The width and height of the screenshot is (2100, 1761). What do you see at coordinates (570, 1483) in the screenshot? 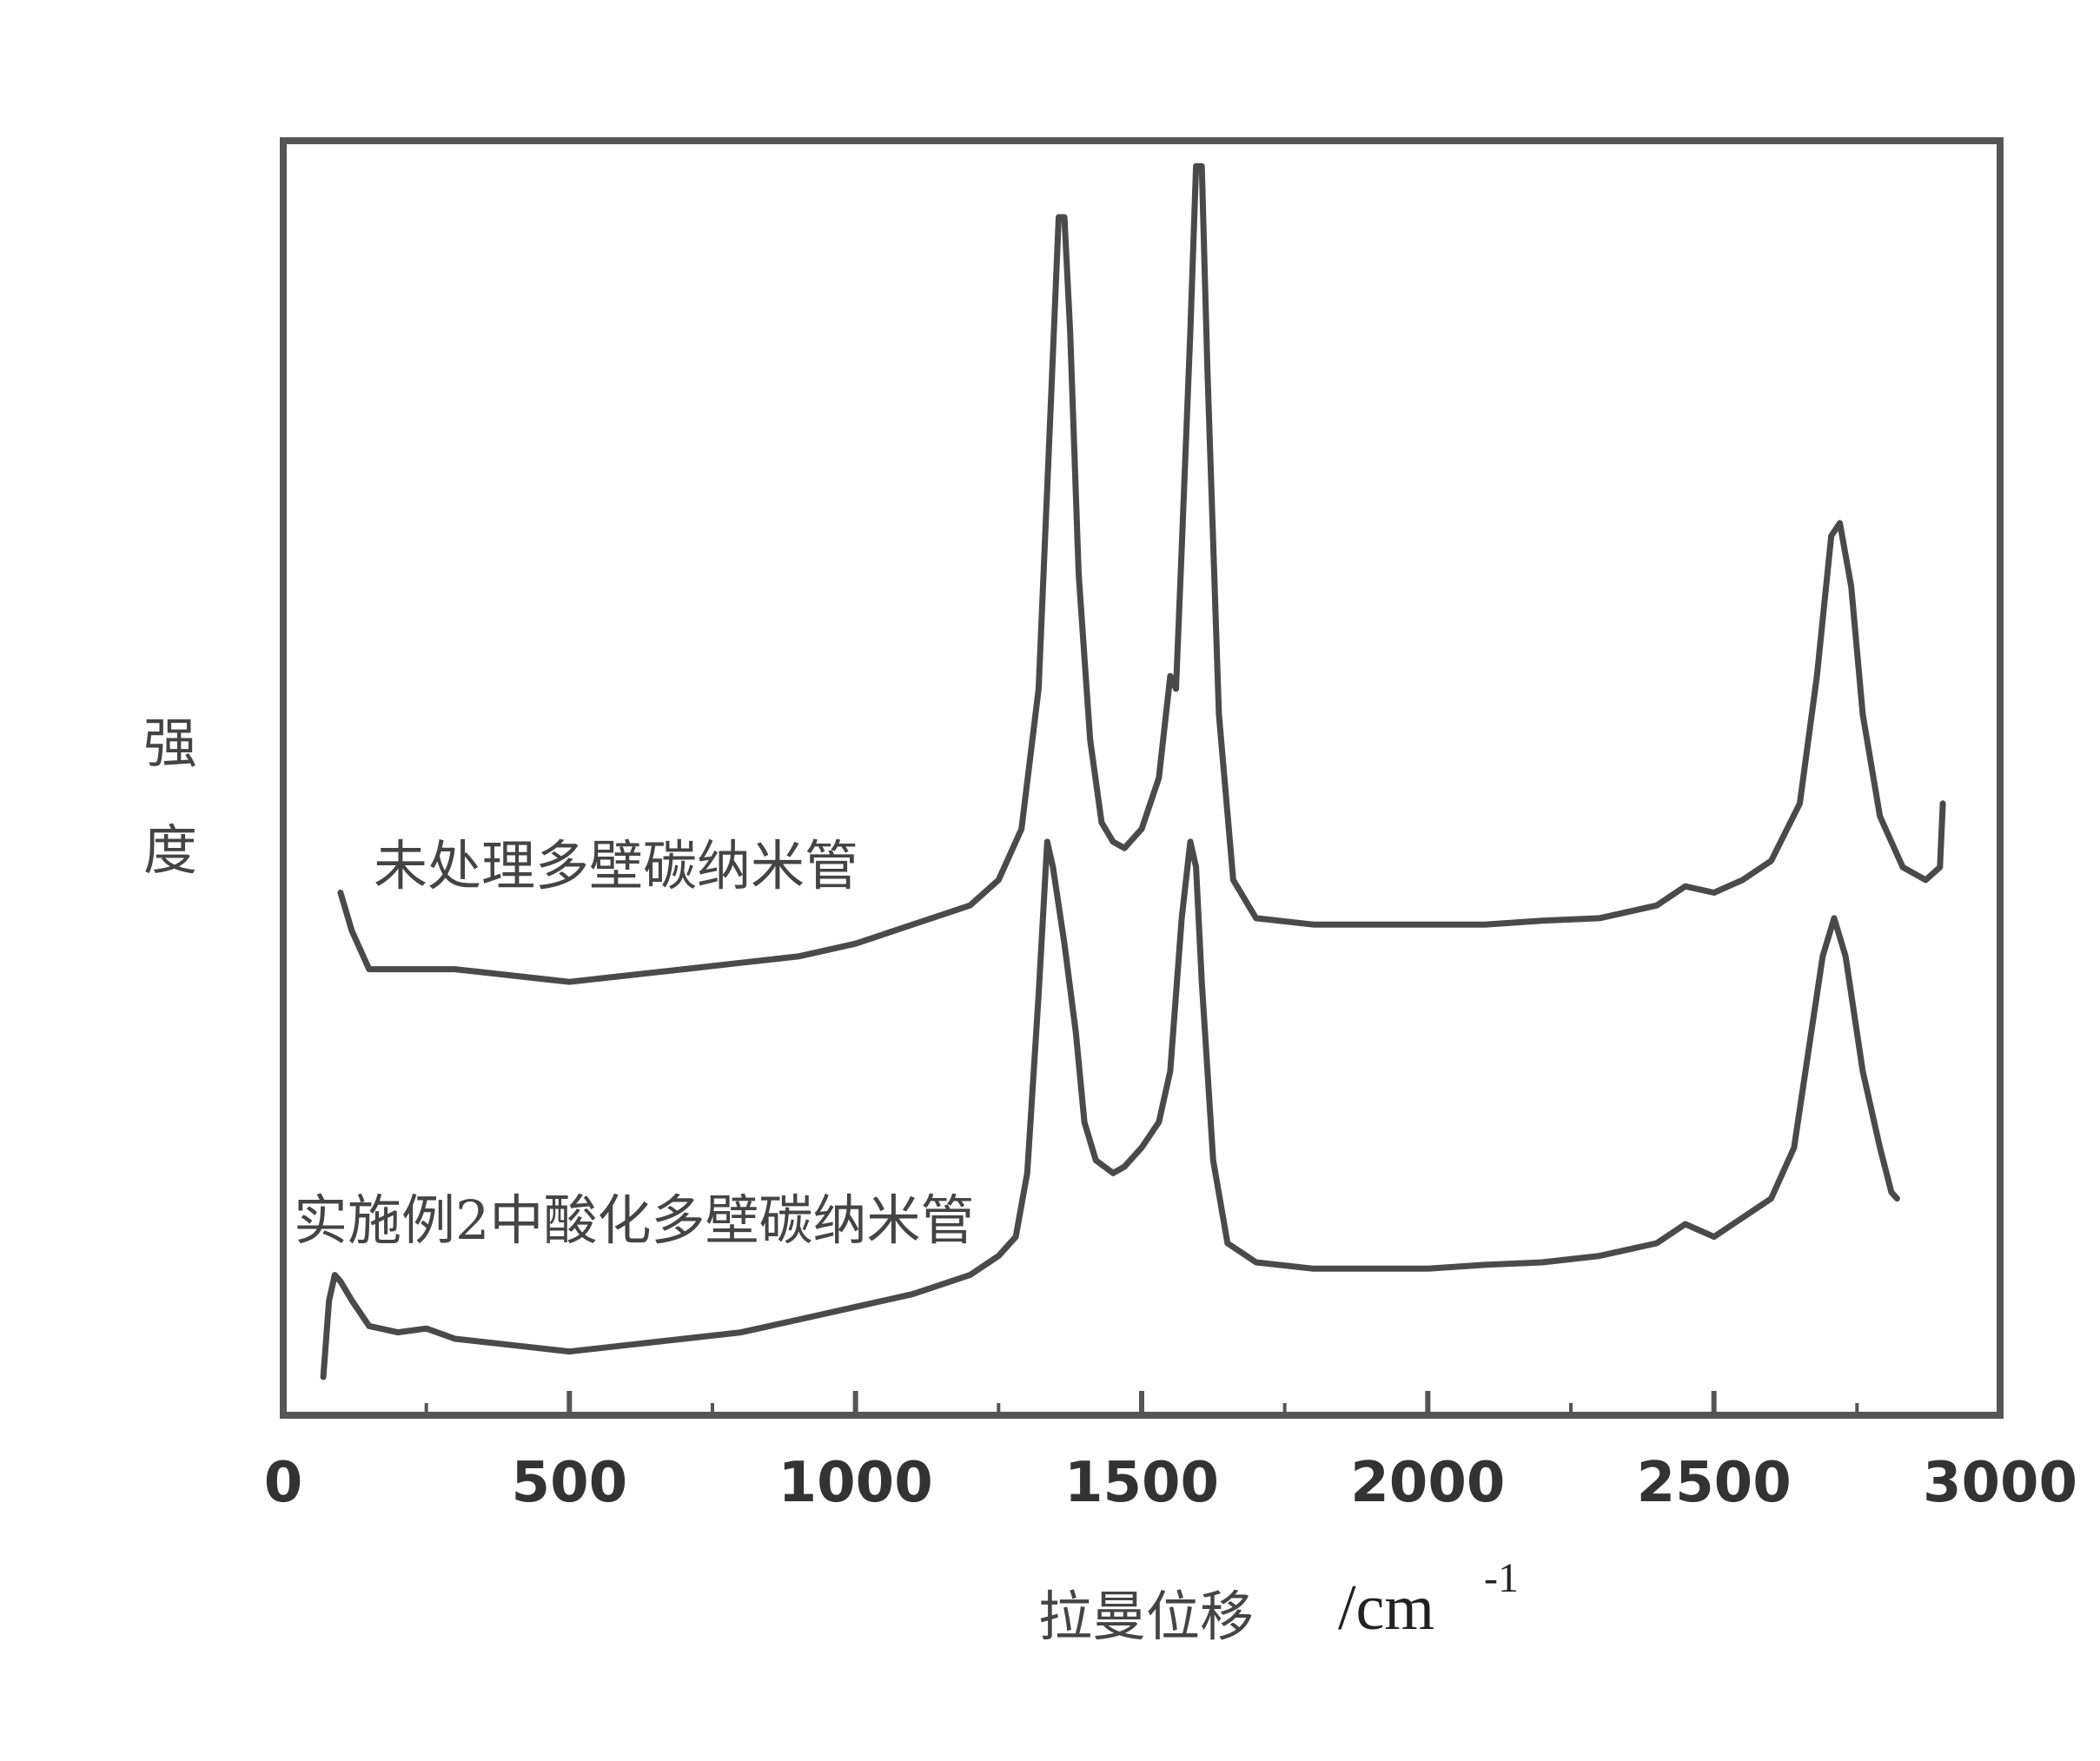
I see `x-tick-label-500: 500` at bounding box center [570, 1483].